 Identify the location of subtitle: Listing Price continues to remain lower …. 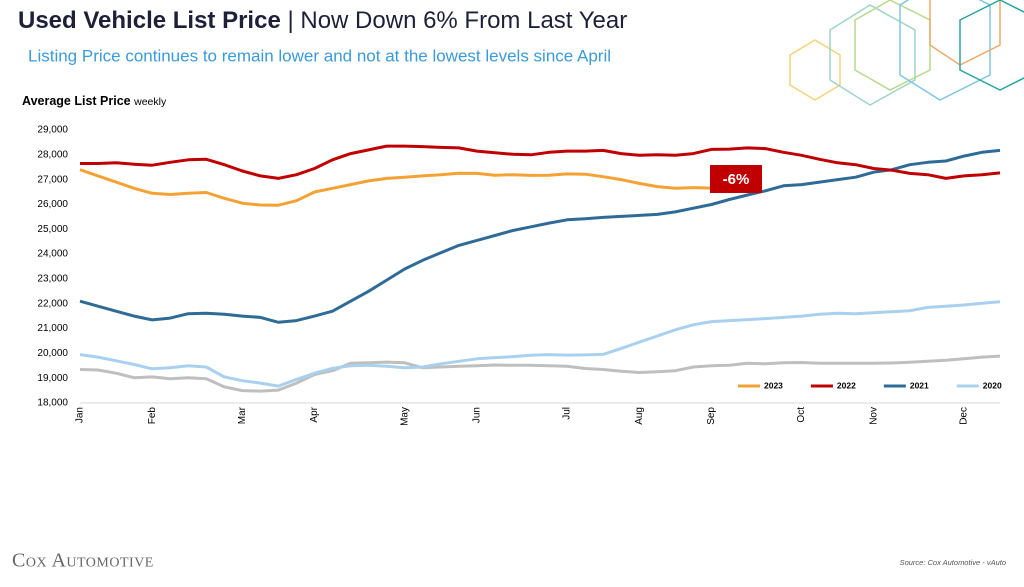
(319, 55).